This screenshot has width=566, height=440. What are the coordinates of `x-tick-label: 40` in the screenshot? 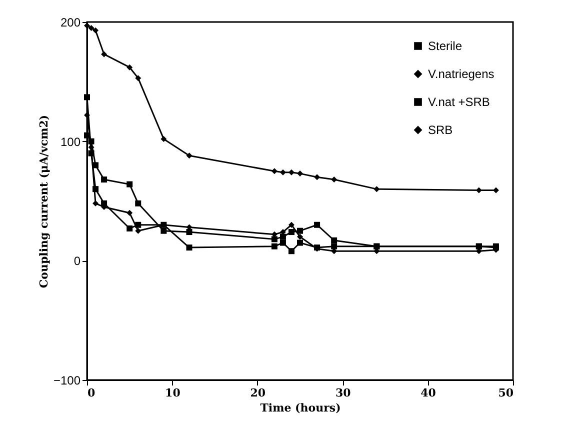 It's located at (428, 393).